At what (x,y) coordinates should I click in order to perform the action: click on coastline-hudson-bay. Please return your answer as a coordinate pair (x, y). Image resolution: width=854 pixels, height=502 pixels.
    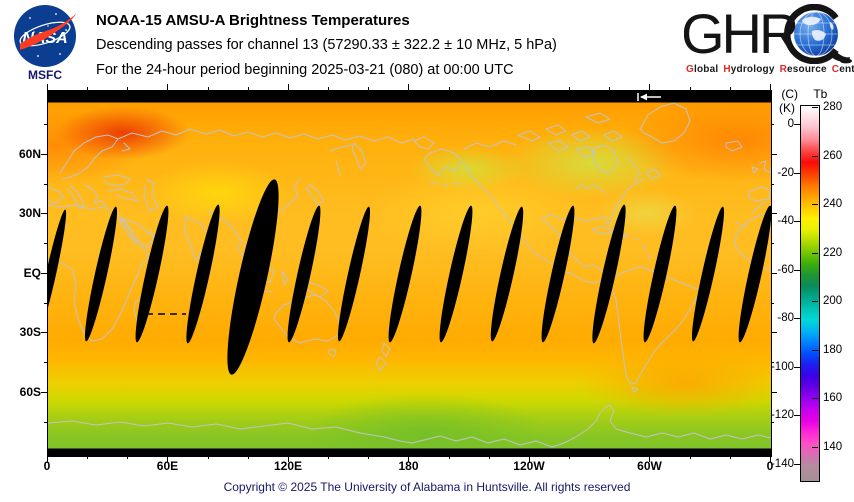
    Looking at the image, I should click on (605, 159).